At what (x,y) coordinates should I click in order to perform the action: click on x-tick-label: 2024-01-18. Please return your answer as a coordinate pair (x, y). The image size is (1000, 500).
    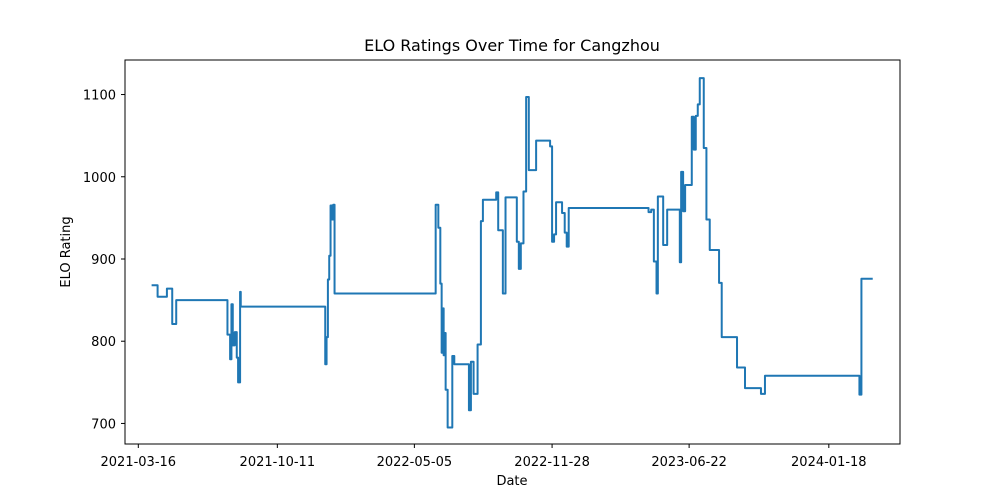
    Looking at the image, I should click on (829, 462).